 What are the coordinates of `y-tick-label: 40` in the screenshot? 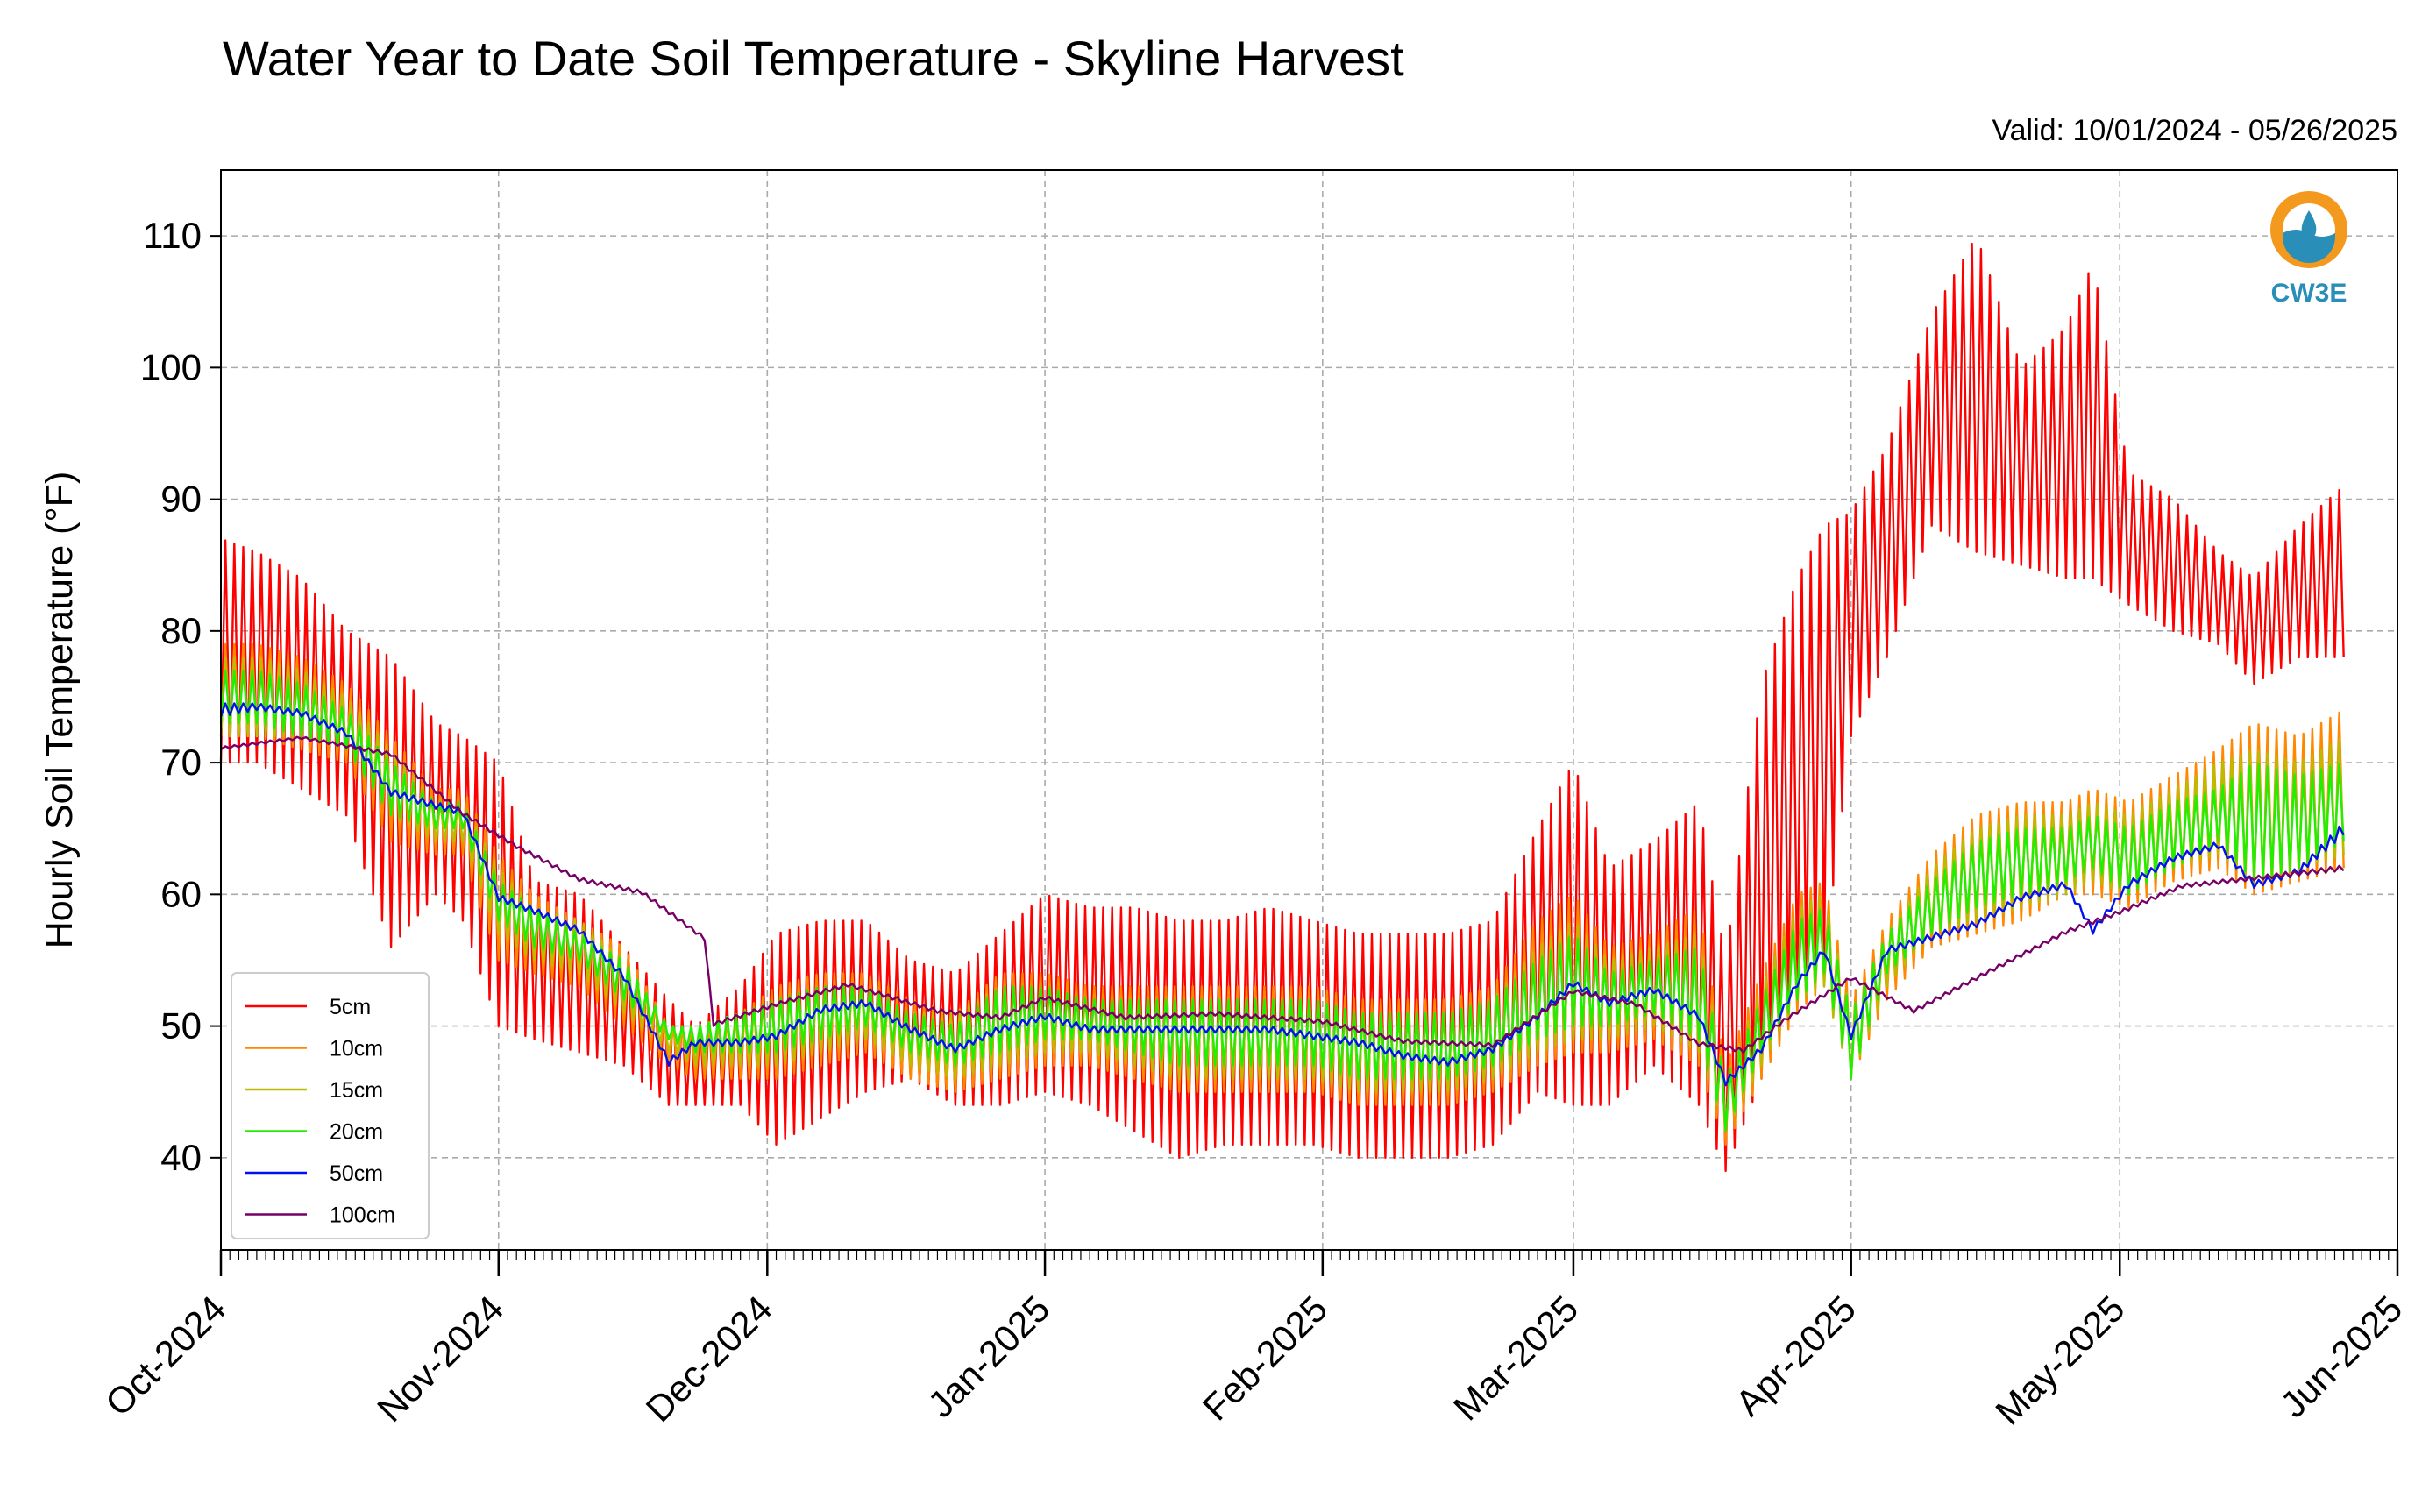 It's located at (181, 1157).